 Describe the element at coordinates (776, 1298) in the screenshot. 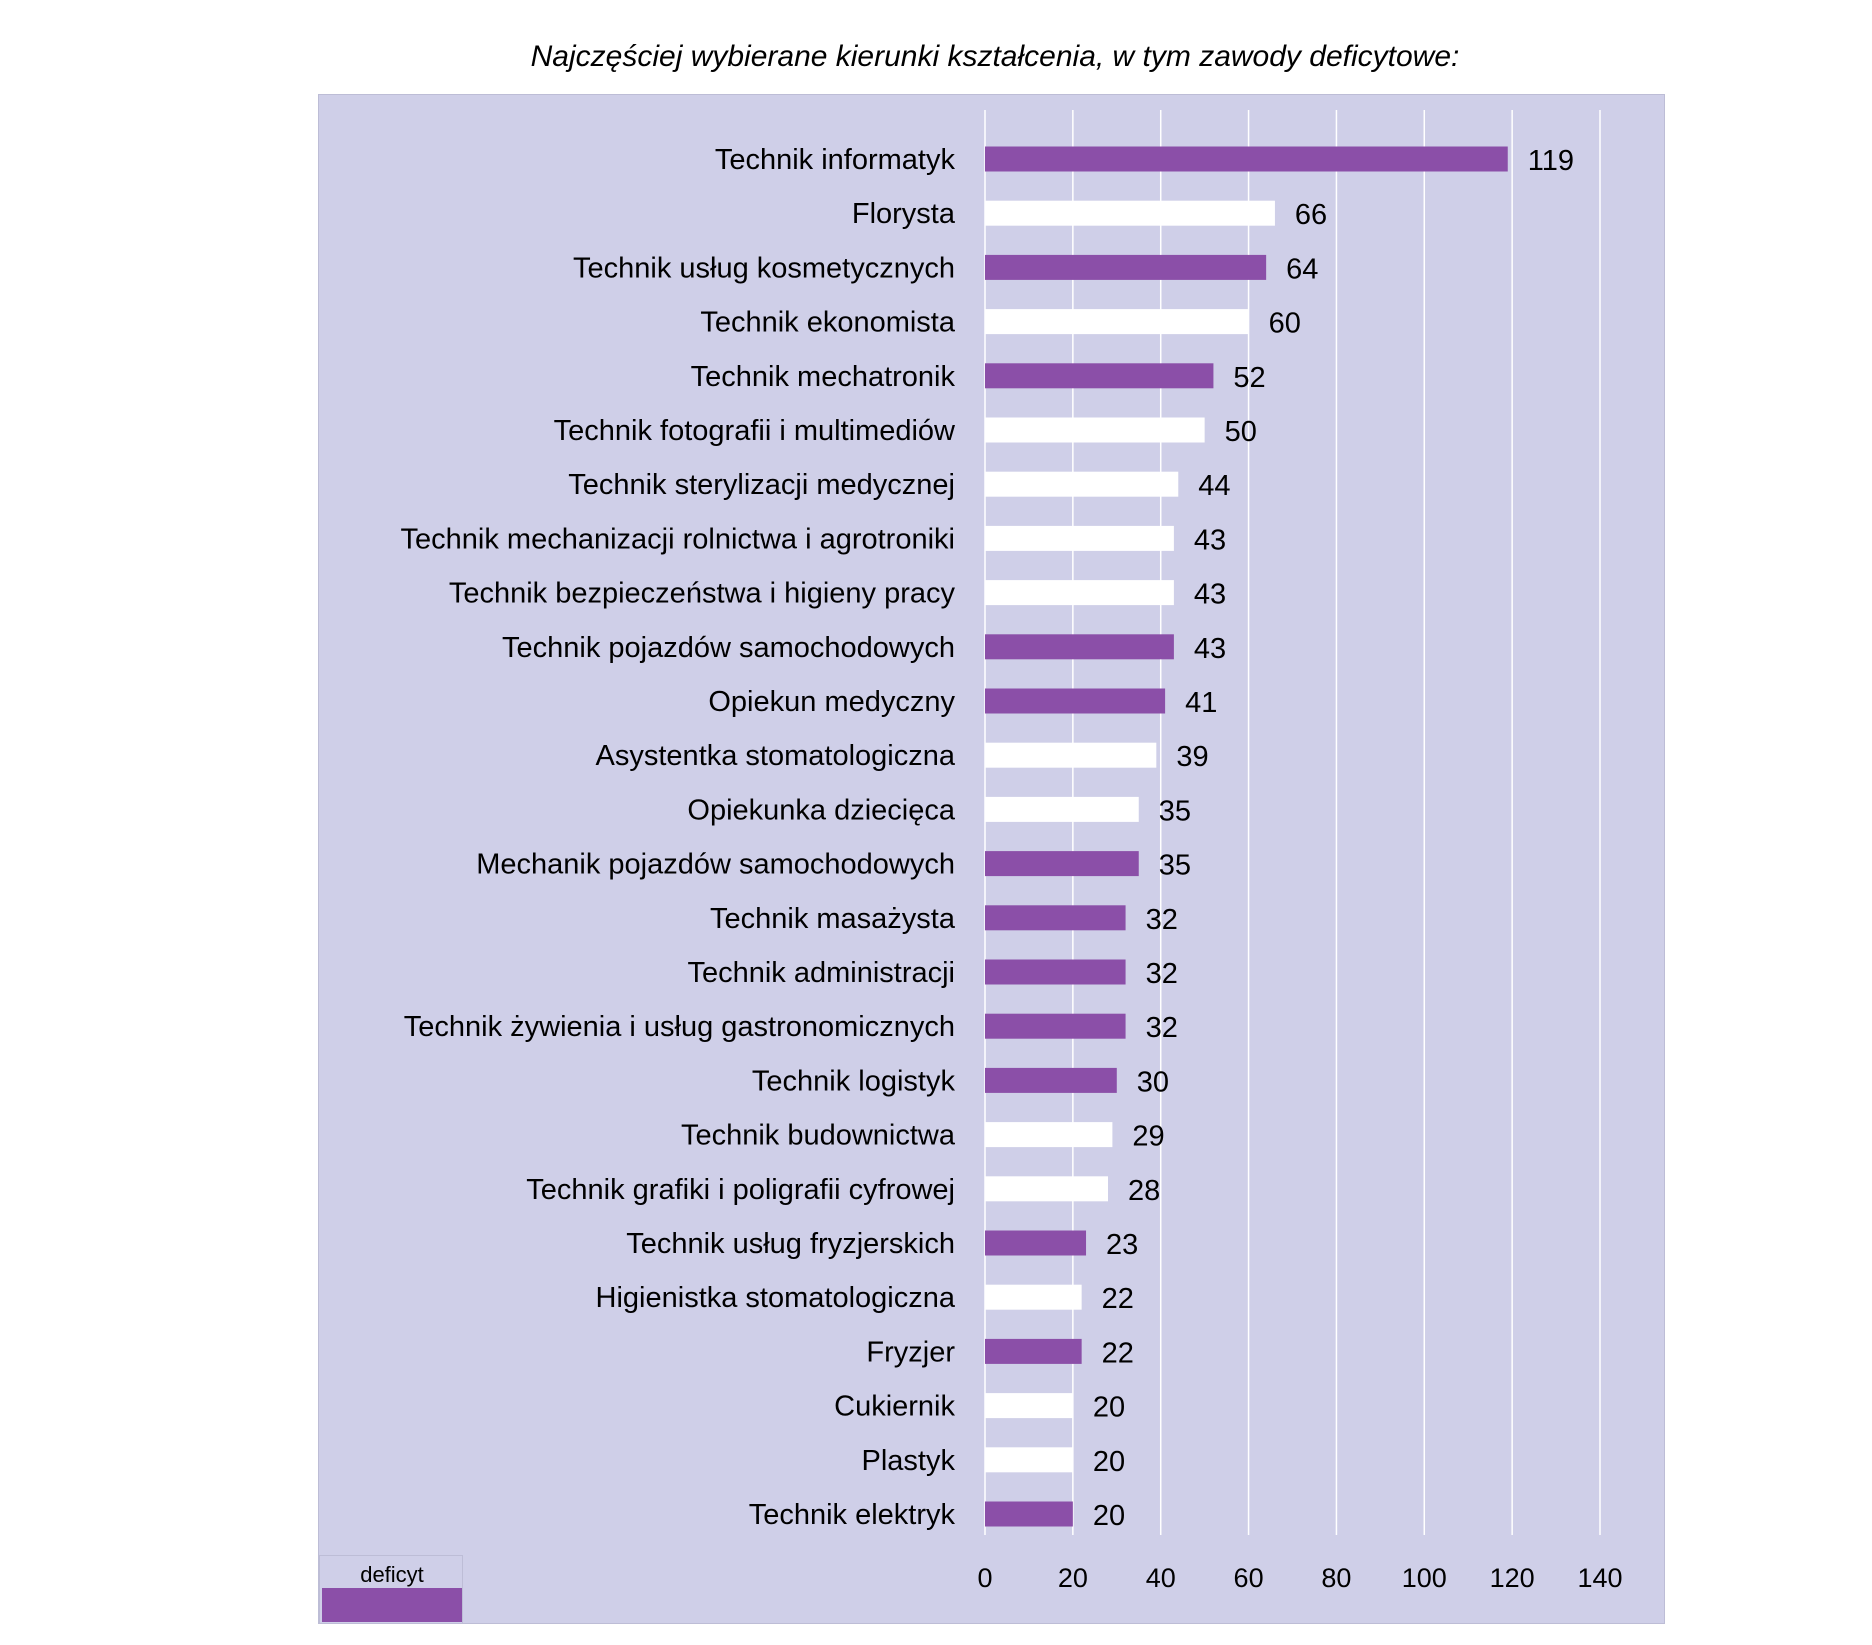

I see `category-label: Higienistka stomatologiczna` at that location.